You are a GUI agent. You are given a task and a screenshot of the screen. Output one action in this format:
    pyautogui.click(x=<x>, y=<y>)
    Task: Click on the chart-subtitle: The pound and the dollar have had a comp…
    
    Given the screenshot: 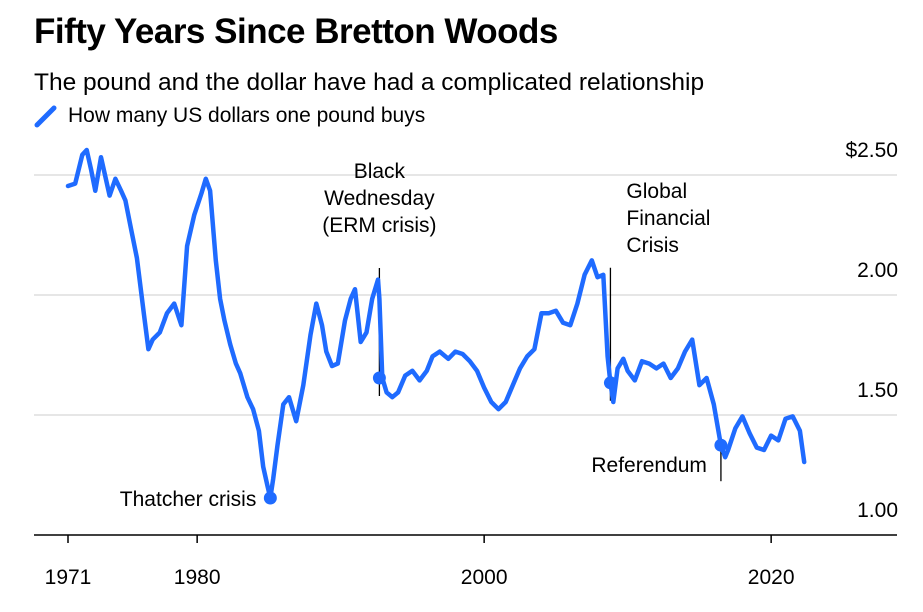 What is the action you would take?
    pyautogui.click(x=369, y=82)
    